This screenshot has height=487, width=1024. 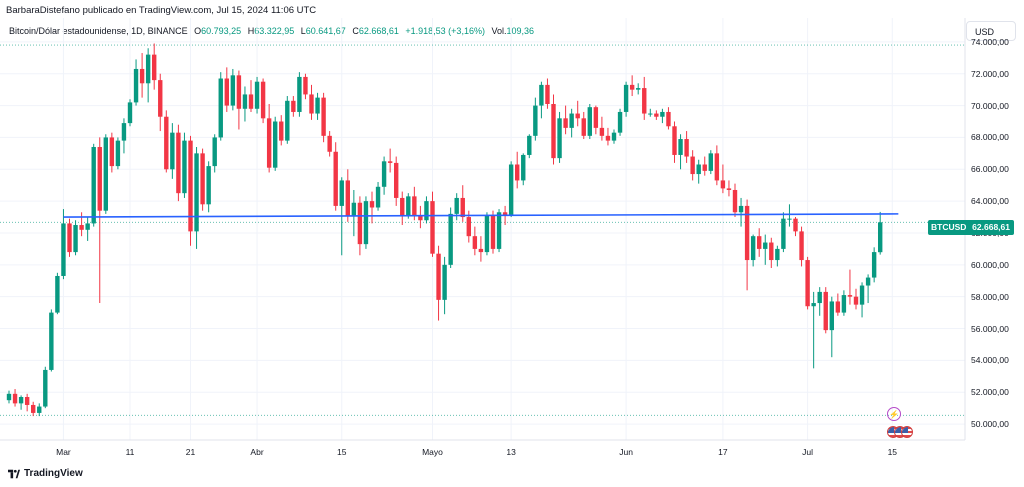 I want to click on price-tick-label: 68.000,00, so click(x=990, y=137).